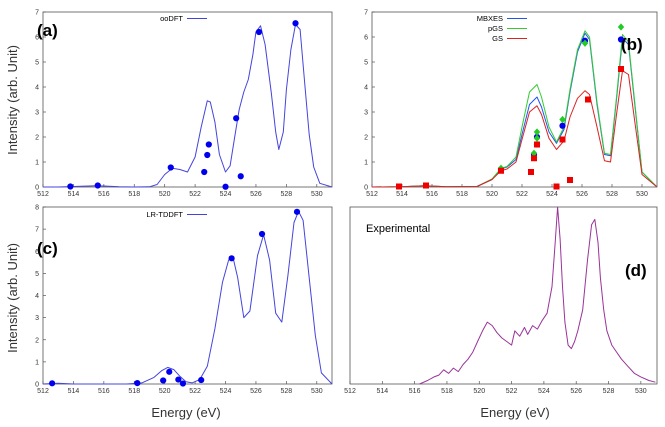  Describe the element at coordinates (366, 13) in the screenshot. I see `y-tick-label: 7` at that location.